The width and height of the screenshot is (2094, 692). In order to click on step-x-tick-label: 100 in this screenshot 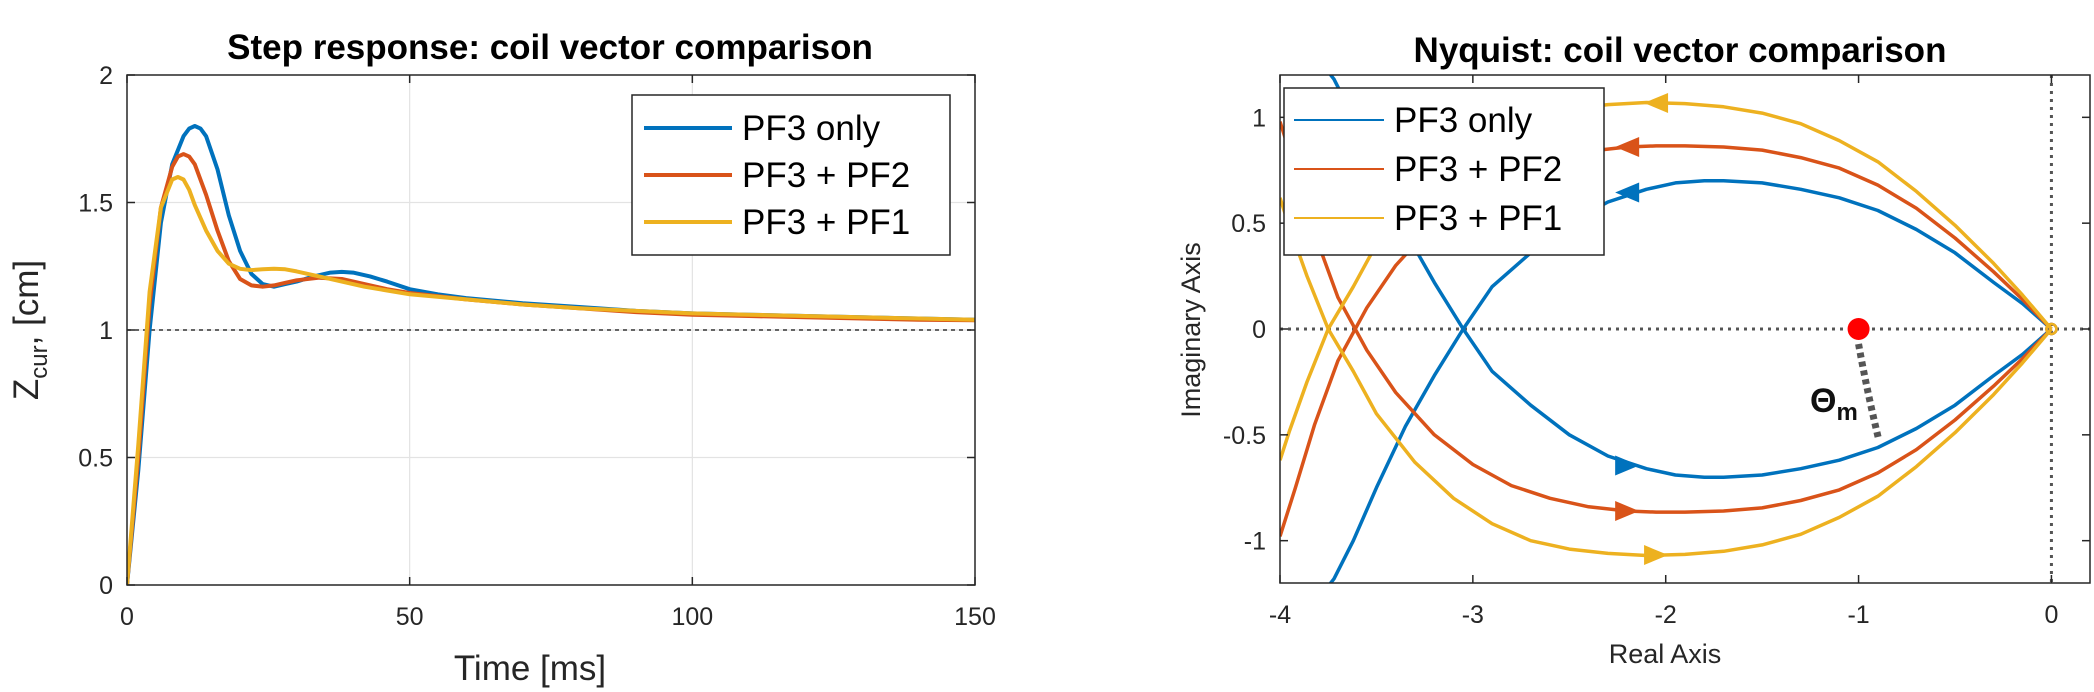, I will do `click(692, 617)`.